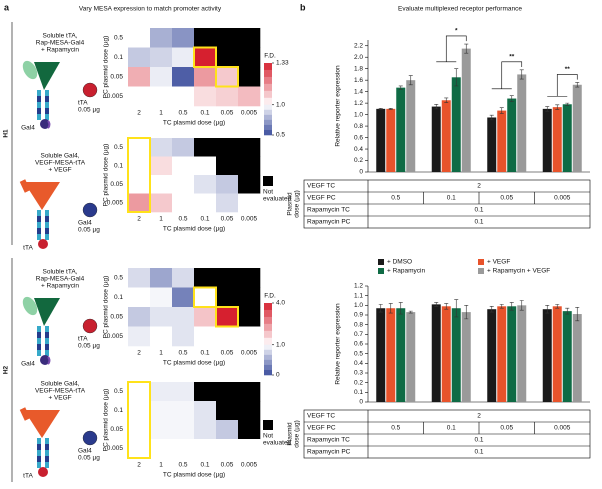  I want to click on x-tick-label: 0.5, so click(182, 353).